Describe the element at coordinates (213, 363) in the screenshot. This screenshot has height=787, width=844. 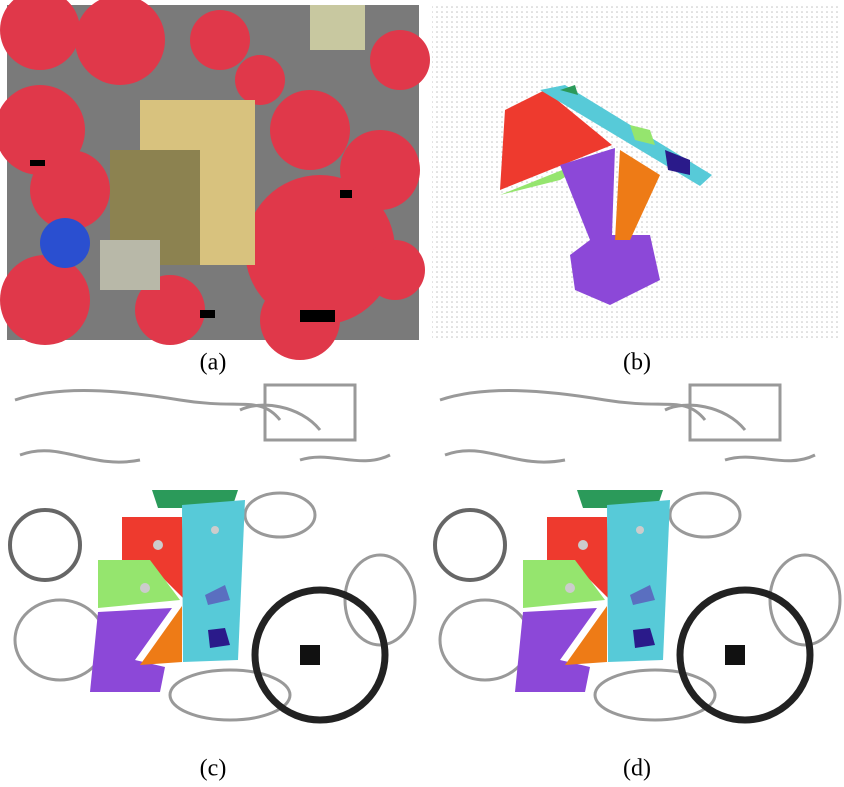
I see `caption: (a)` at that location.